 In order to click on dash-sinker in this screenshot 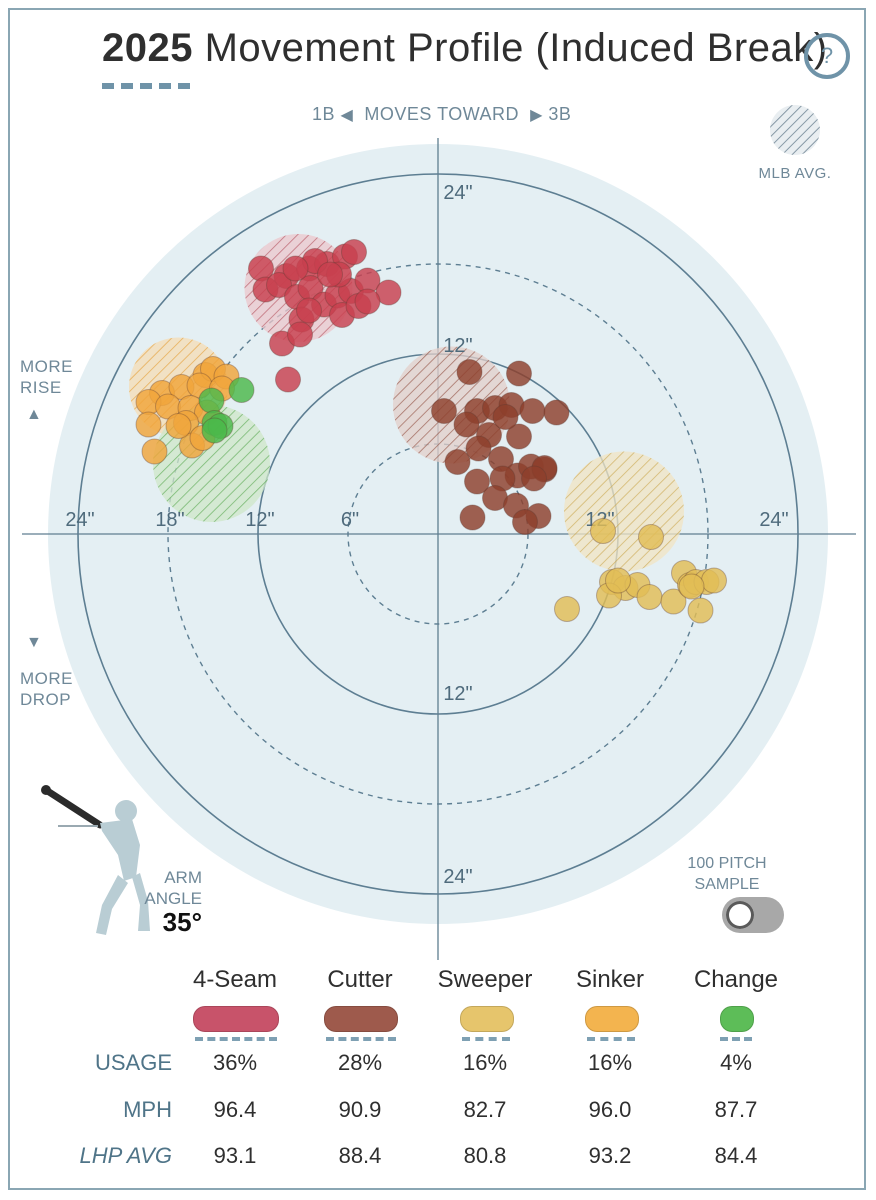, I will do `click(611, 1039)`.